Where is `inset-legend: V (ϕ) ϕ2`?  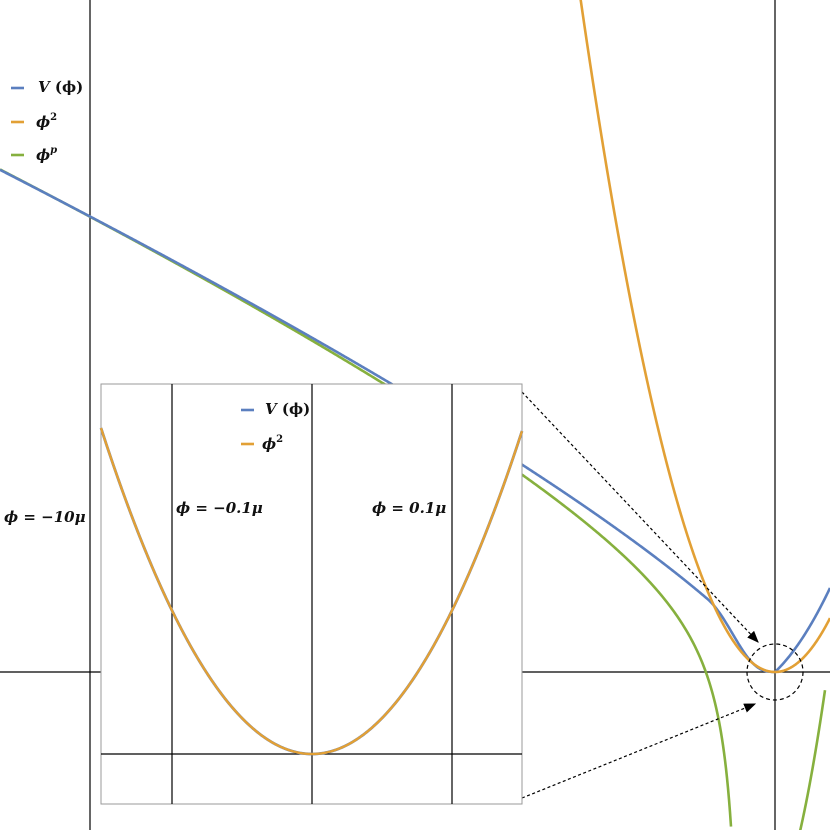
inset-legend: V (ϕ) ϕ2 is located at coordinates (275, 426).